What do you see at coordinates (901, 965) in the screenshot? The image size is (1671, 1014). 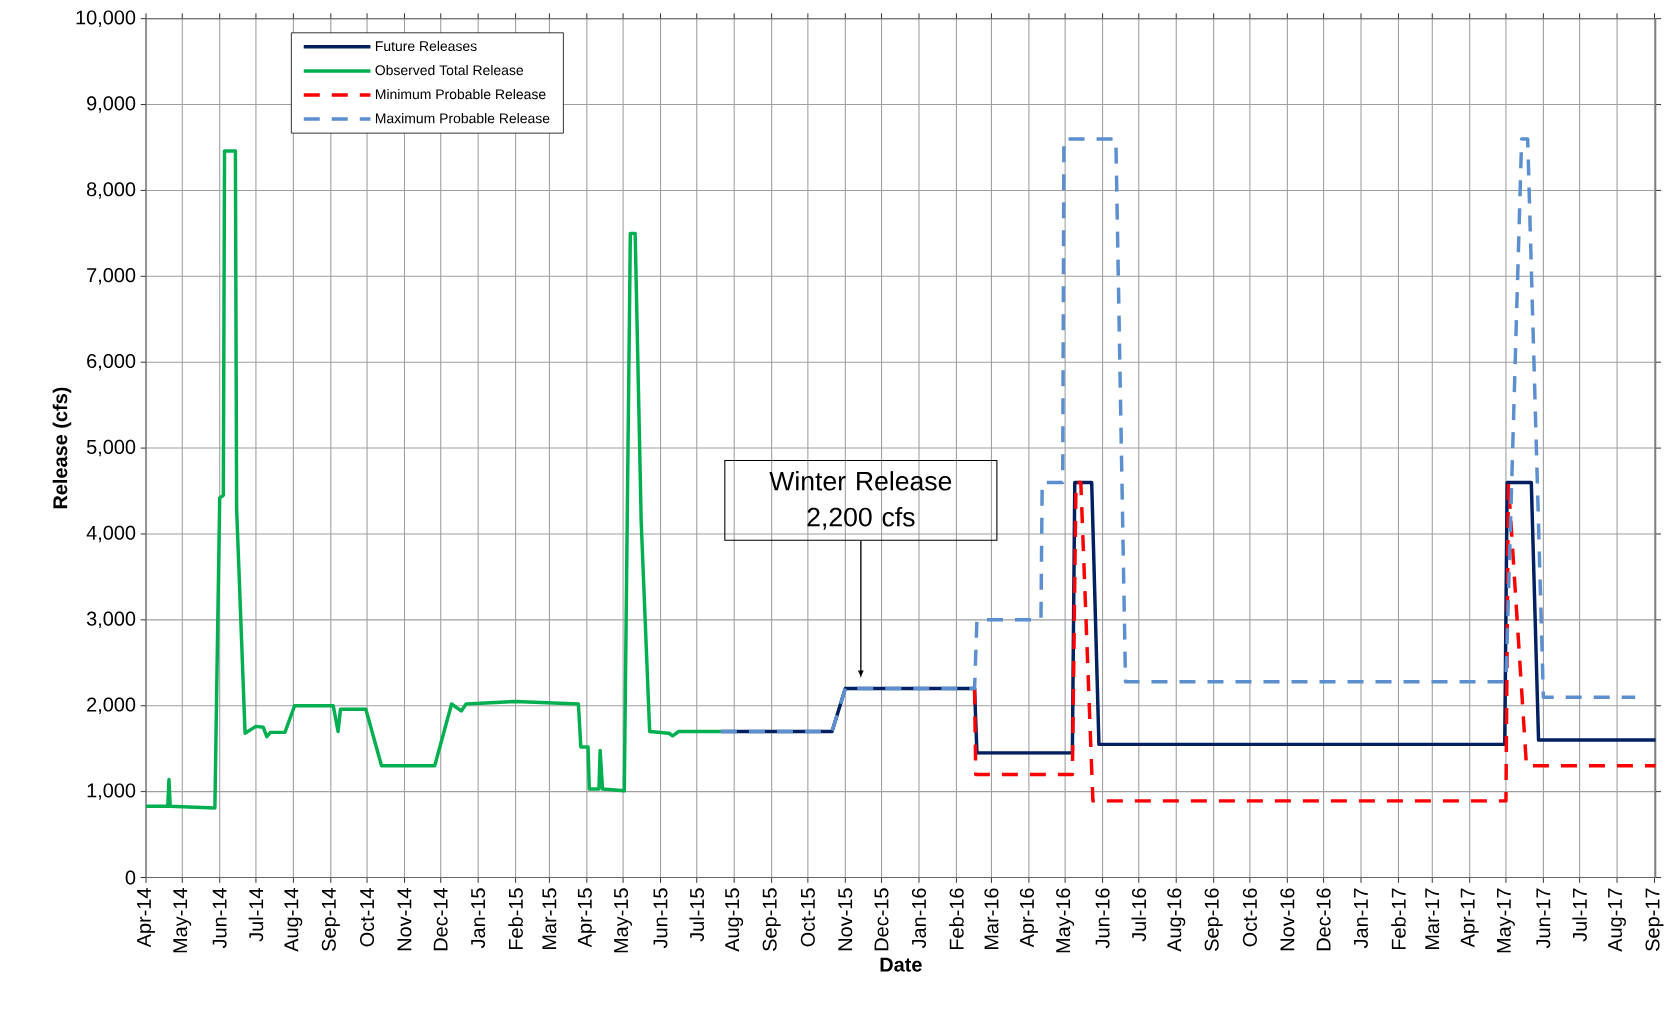 I see `x-axis-title: Date` at bounding box center [901, 965].